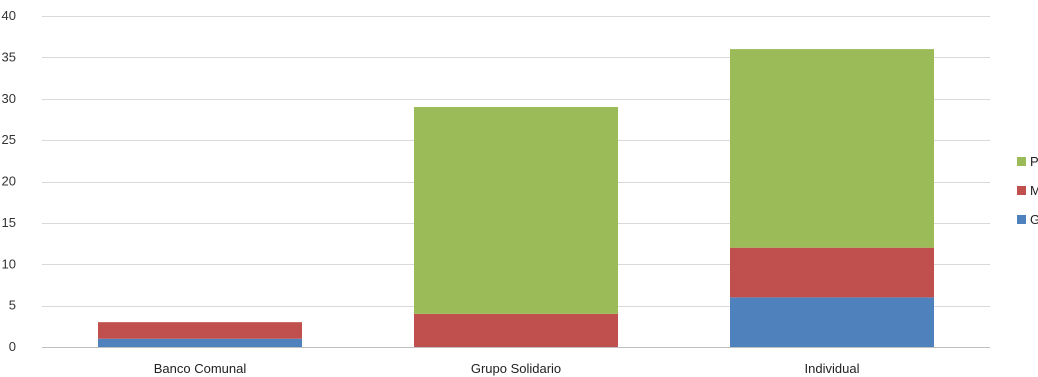  I want to click on x-category-label: Individual, so click(832, 368).